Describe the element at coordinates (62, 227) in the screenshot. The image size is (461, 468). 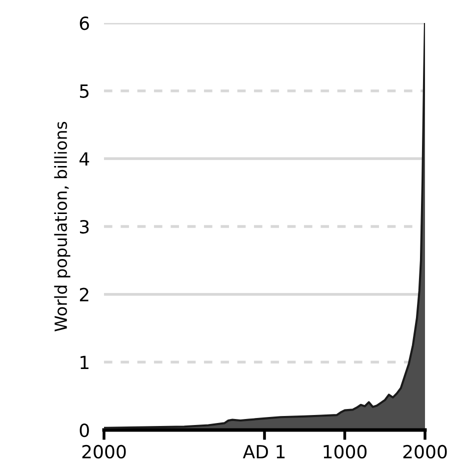
I see `y-axis-title: World population, billions` at that location.